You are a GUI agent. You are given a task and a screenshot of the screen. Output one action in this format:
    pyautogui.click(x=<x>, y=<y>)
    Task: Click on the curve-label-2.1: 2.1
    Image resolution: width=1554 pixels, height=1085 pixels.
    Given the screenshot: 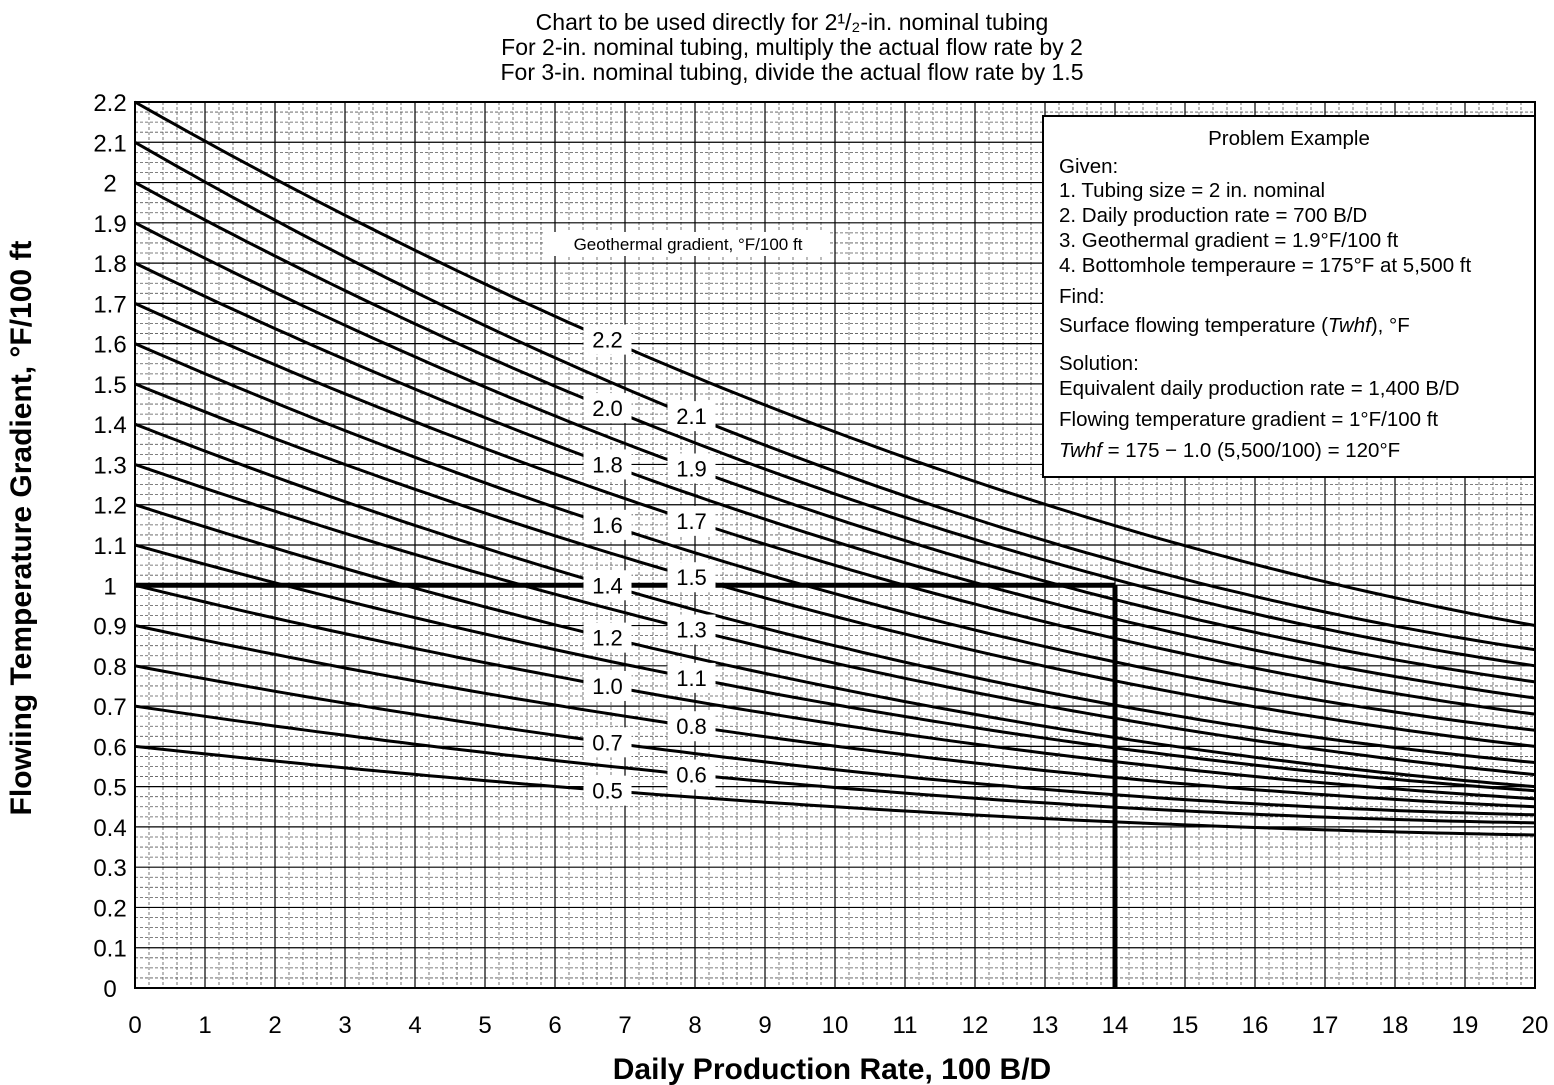 What is the action you would take?
    pyautogui.click(x=691, y=416)
    